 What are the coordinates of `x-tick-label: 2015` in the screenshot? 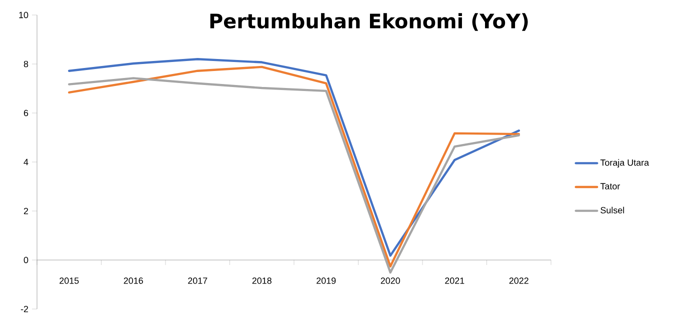 It's located at (69, 281).